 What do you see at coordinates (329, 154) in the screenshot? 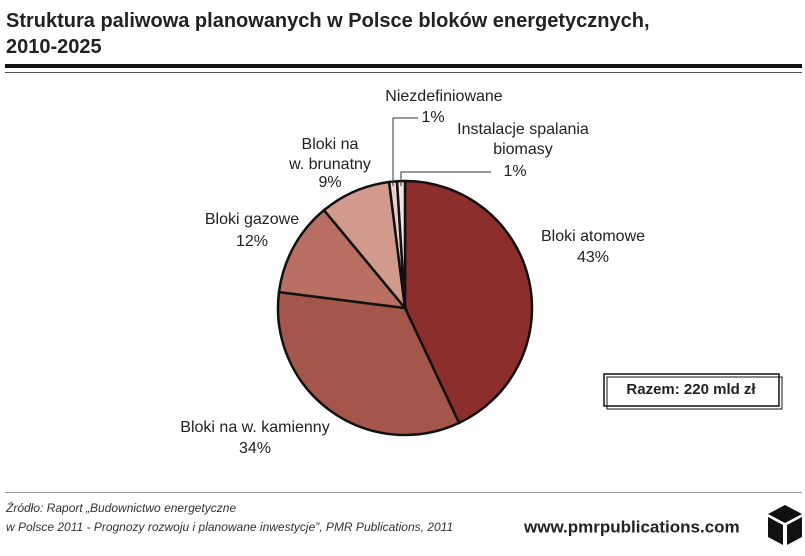
I see `slice-label: Bloki na w. brunatny` at bounding box center [329, 154].